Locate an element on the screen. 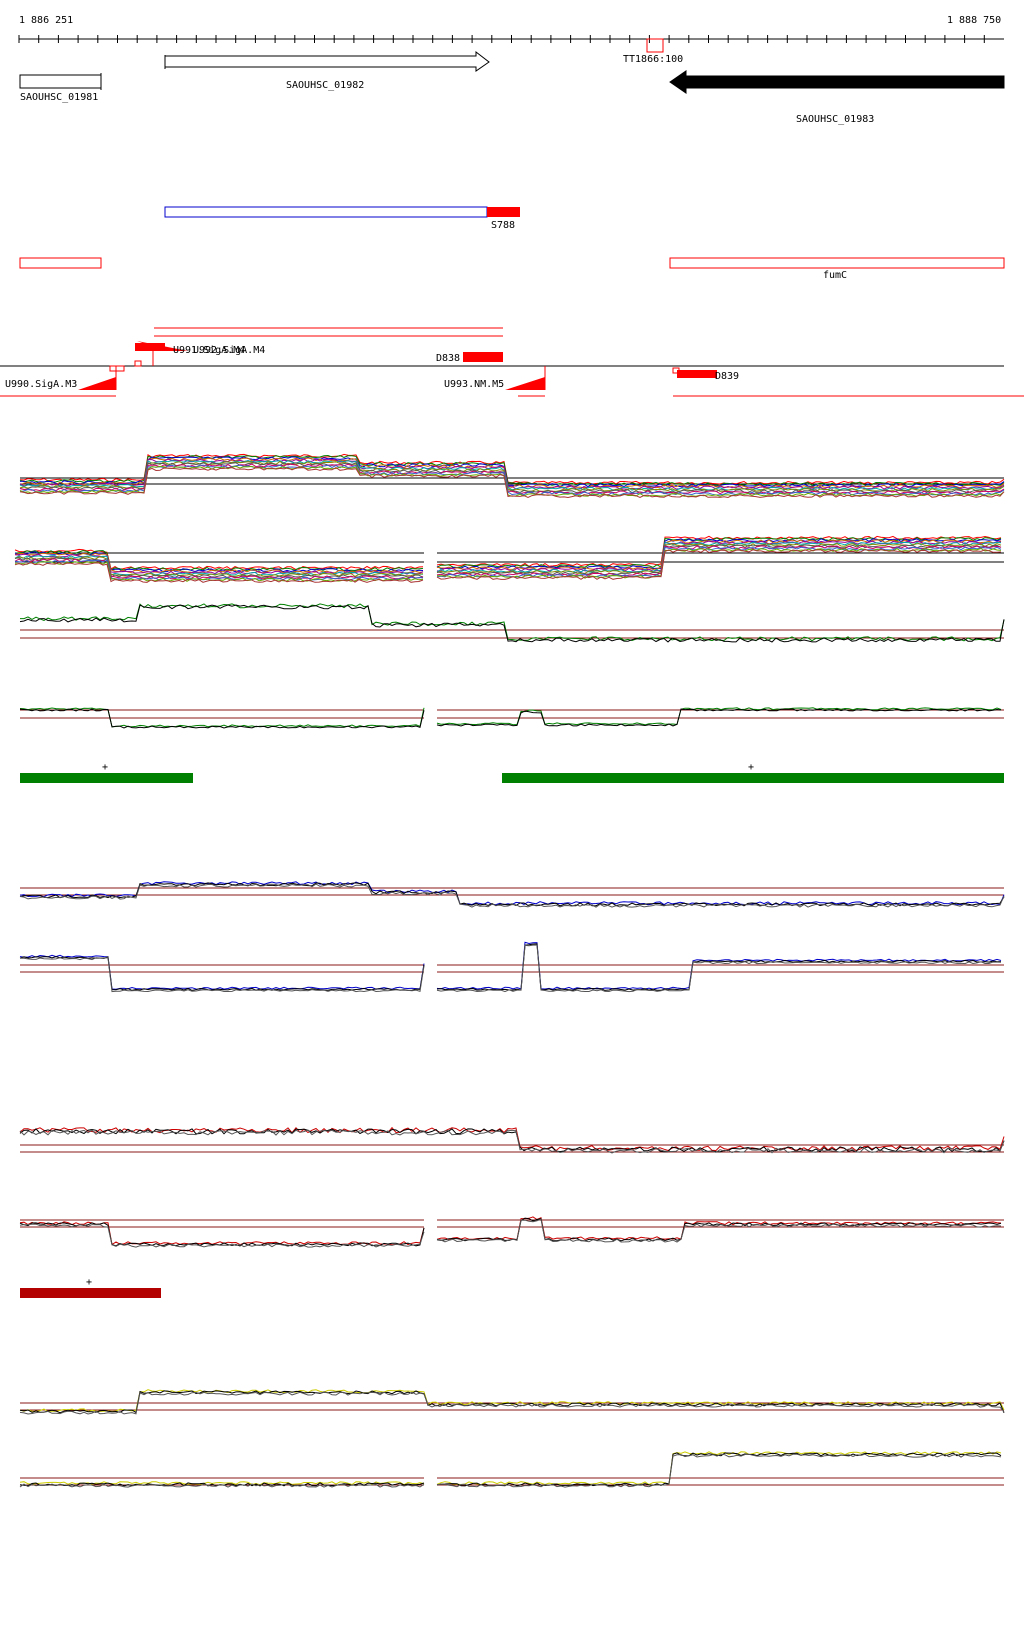  operon-track: fumC is located at coordinates (512, 269).